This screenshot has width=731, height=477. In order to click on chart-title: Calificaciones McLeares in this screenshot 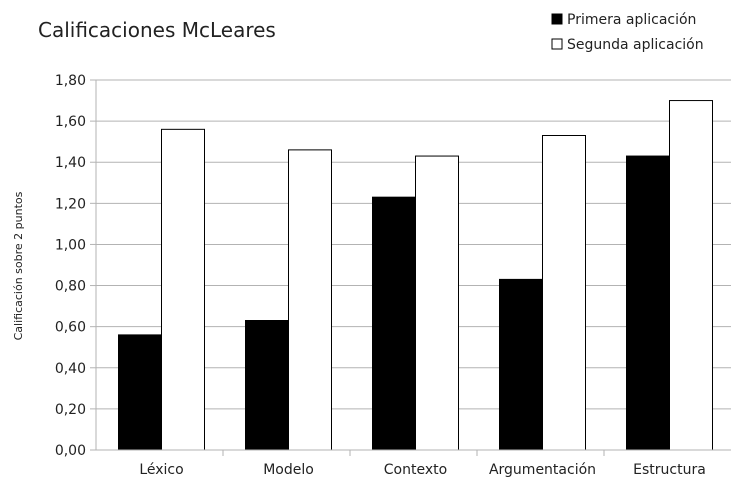, I will do `click(157, 30)`.